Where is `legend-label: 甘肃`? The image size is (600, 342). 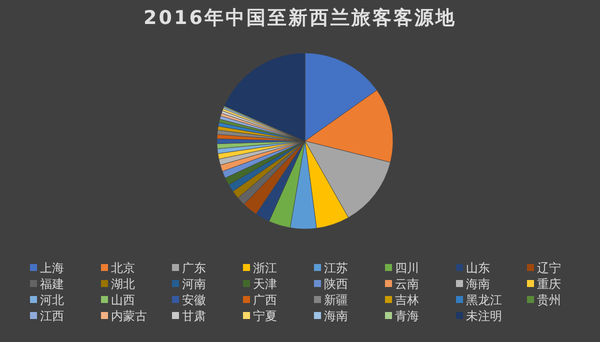
legend-label: 甘肃 is located at coordinates (194, 316).